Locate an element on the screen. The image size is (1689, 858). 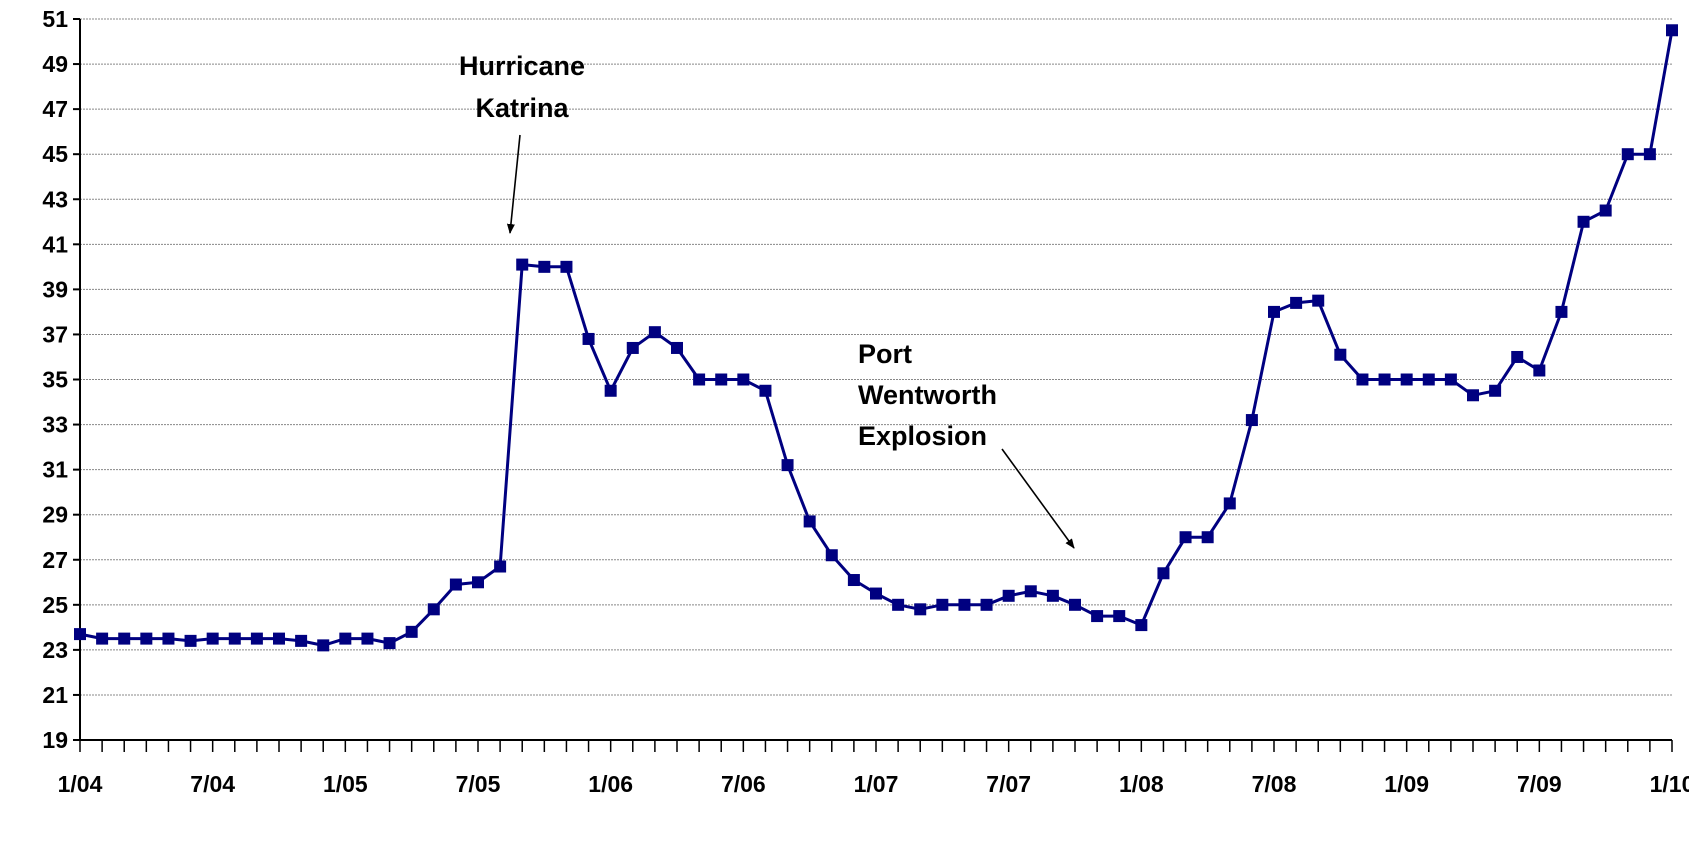
y-tick-label: 33 is located at coordinates (55, 425).